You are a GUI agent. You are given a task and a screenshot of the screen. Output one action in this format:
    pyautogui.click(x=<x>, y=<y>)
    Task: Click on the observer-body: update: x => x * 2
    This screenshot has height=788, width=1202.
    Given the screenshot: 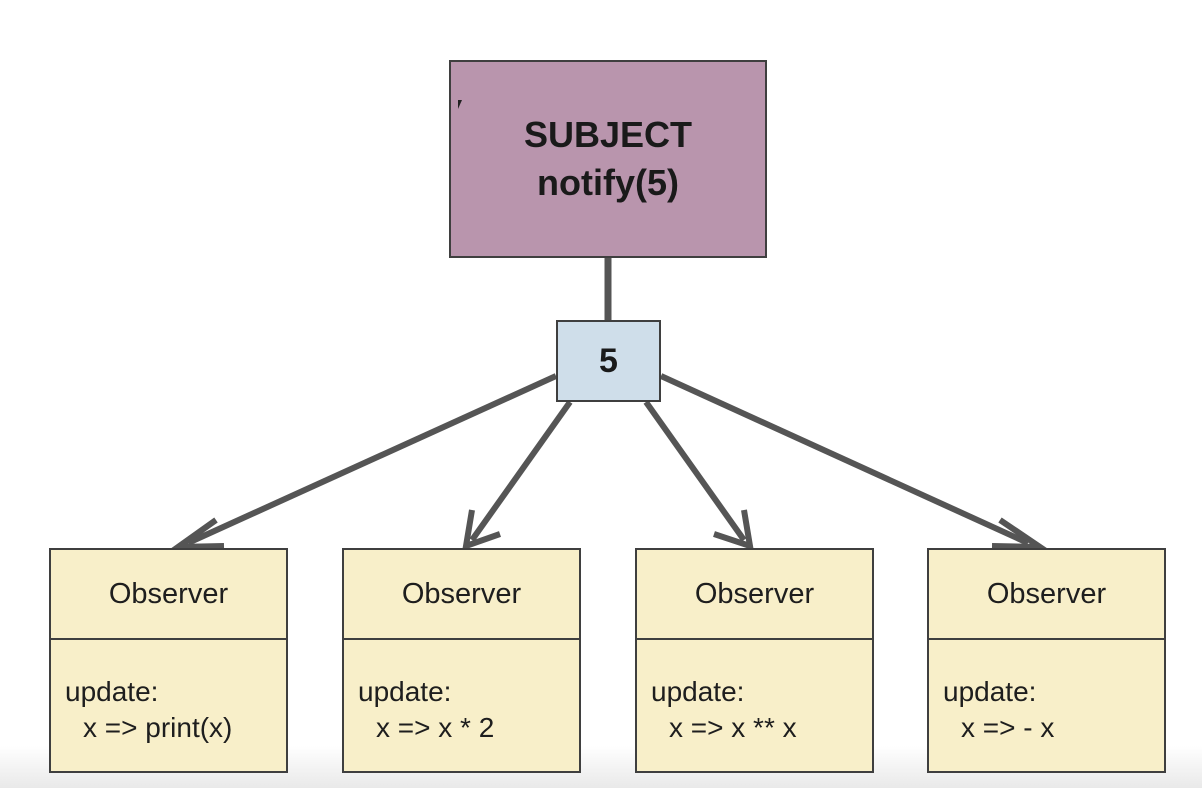 What is the action you would take?
    pyautogui.click(x=461, y=693)
    